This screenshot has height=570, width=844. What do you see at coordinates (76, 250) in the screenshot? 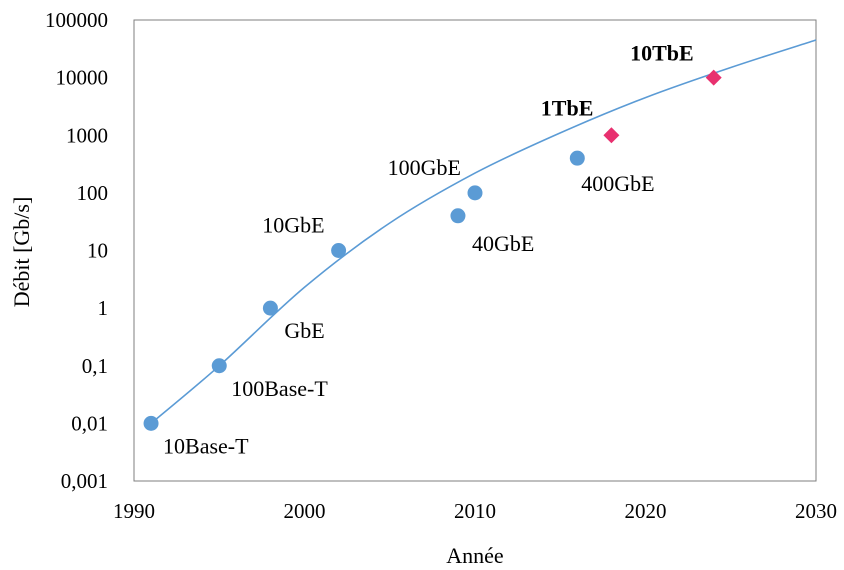
I see `y-axis-ticks: 0,001 0,01 0,1 1 10 100 1000 10000 100000` at bounding box center [76, 250].